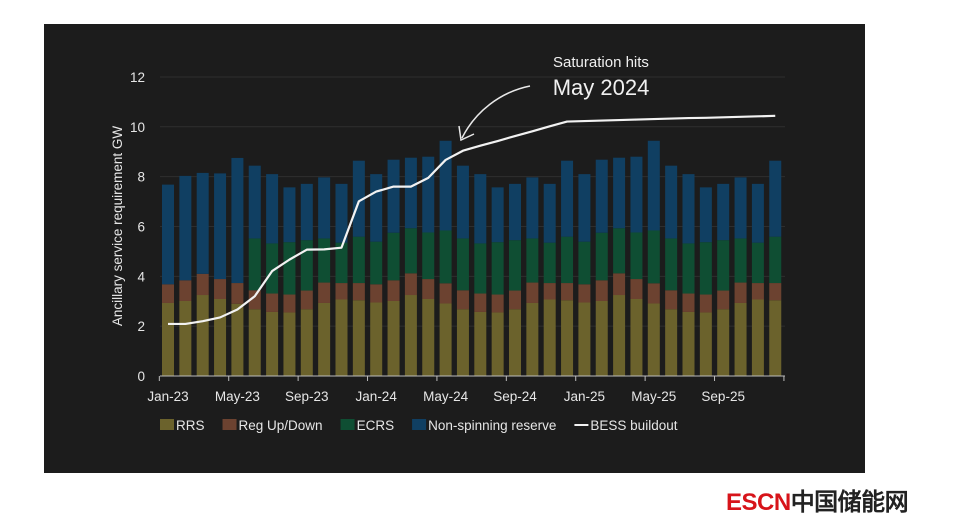 The image size is (956, 527). Describe the element at coordinates (141, 376) in the screenshot. I see `y-tick-label: 0` at that location.